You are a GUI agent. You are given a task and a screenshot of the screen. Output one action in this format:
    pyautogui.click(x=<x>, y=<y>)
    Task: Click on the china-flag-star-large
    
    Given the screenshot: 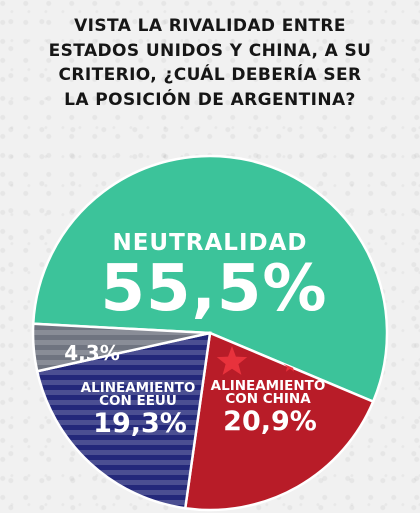 What is the action you would take?
    pyautogui.click(x=232, y=360)
    